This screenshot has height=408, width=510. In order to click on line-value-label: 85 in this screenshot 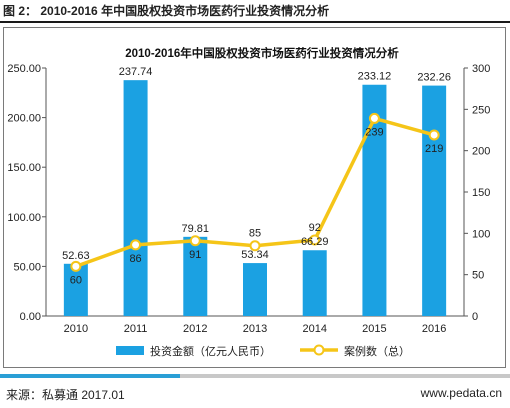, I will do `click(255, 234)`.